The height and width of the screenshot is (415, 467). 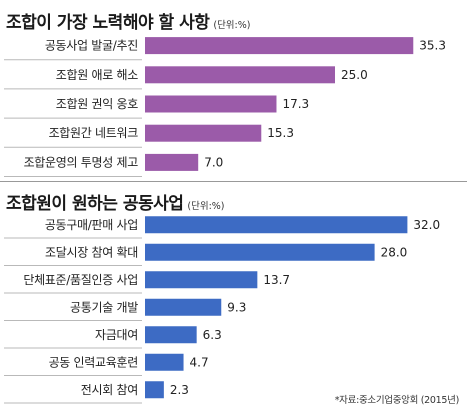 What do you see at coordinates (91, 252) in the screenshot?
I see `category-label: 조달시장 참여 확대` at bounding box center [91, 252].